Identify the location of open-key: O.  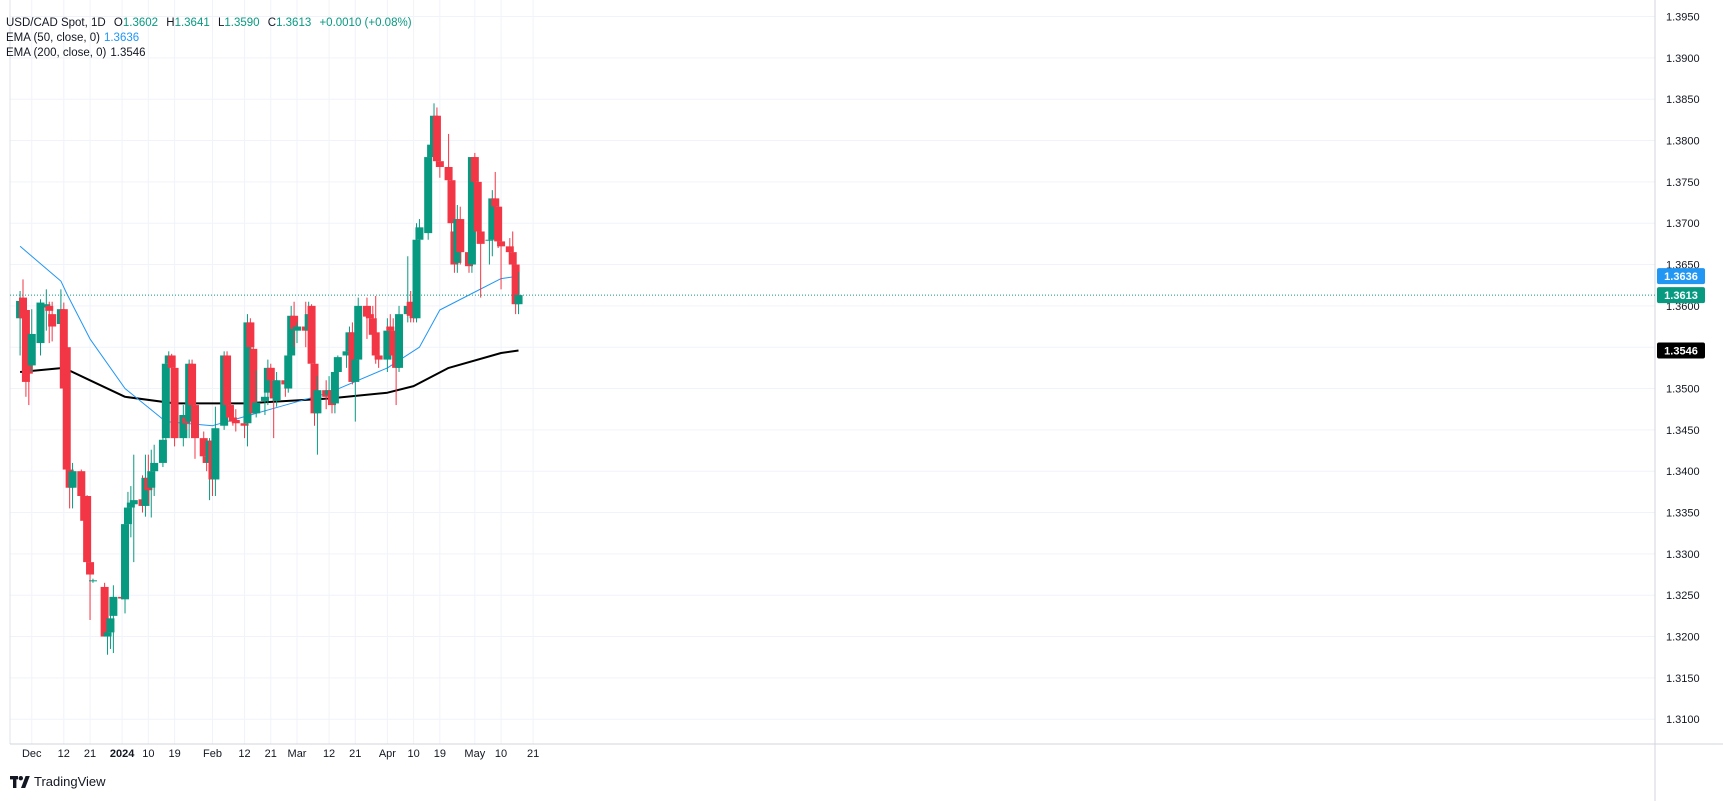
(118, 23).